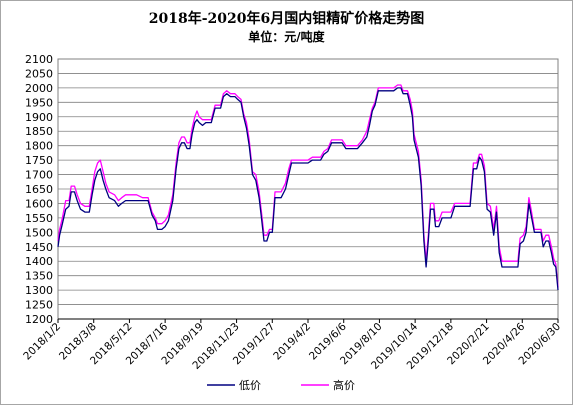  Describe the element at coordinates (39, 276) in the screenshot. I see `y-tick-label: 1350` at that location.